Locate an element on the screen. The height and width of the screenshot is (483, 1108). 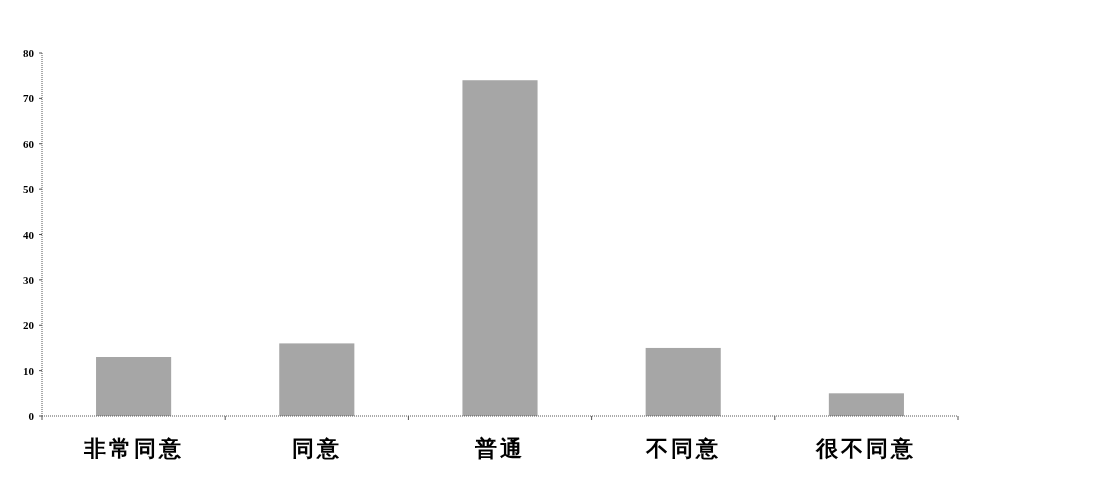
y-tick-label: 40 is located at coordinates (29, 234).